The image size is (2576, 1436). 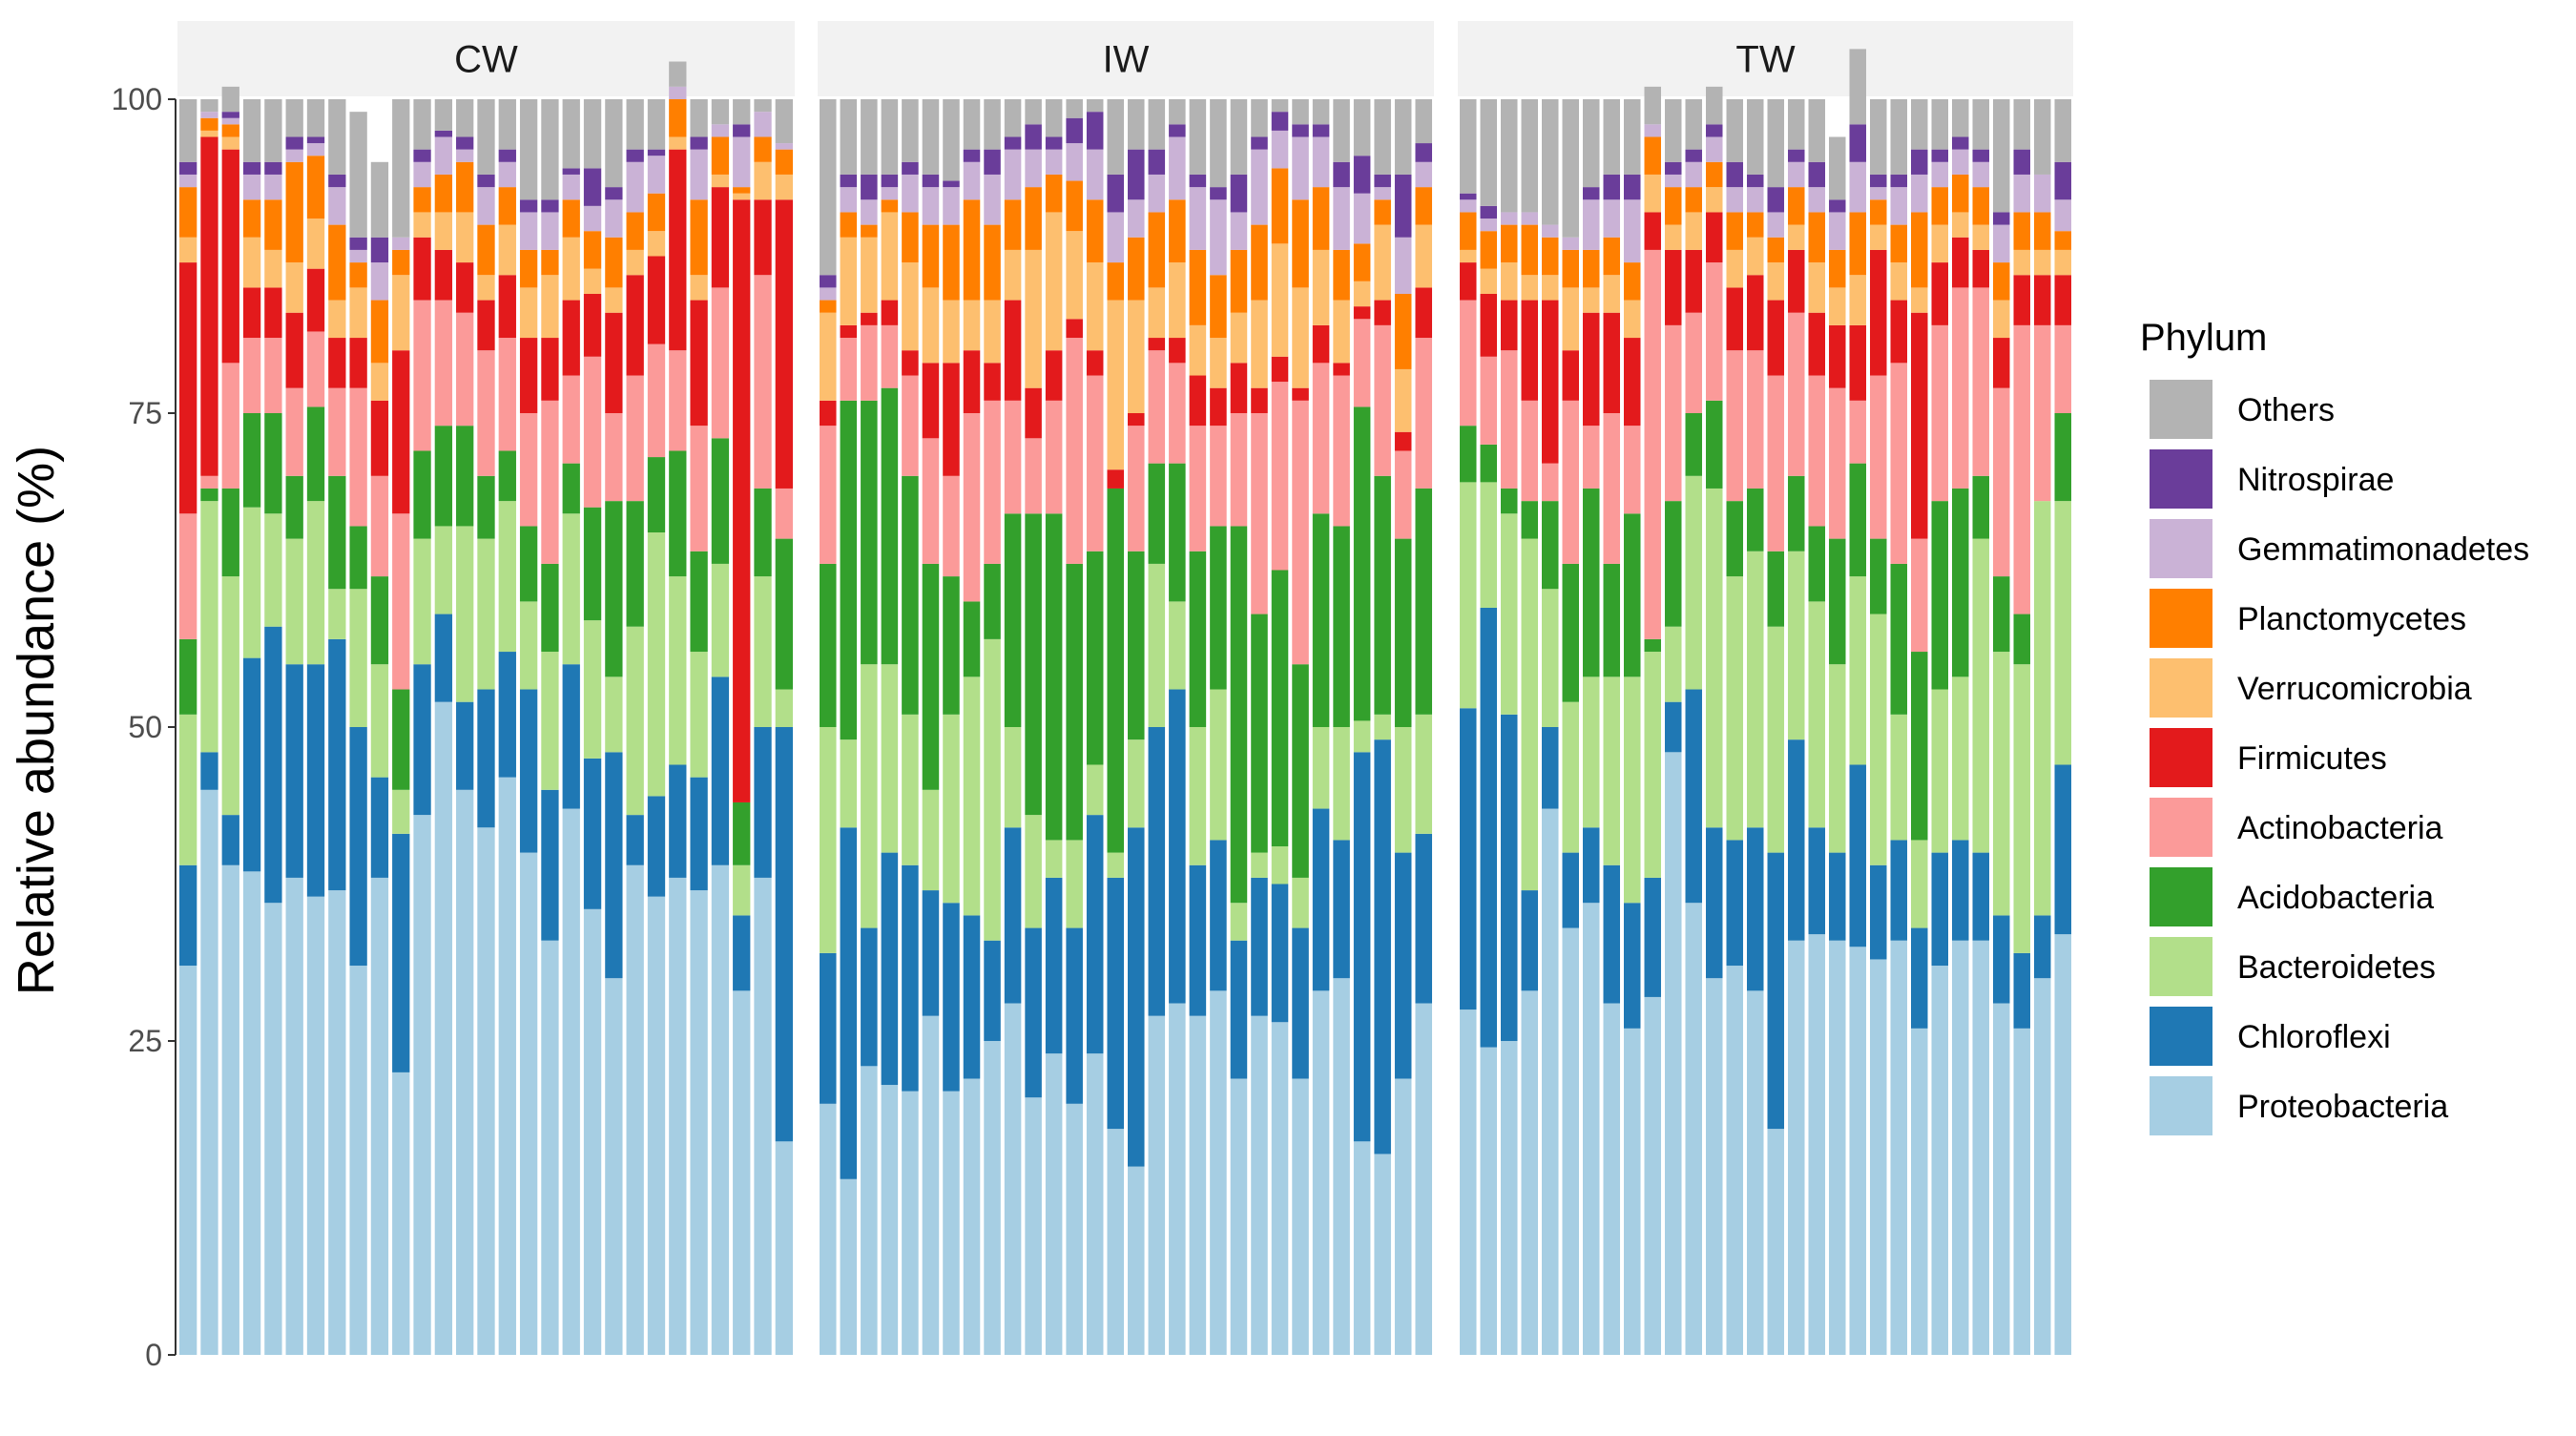 I want to click on y-axis-title: Relative abundance (%), so click(x=36, y=720).